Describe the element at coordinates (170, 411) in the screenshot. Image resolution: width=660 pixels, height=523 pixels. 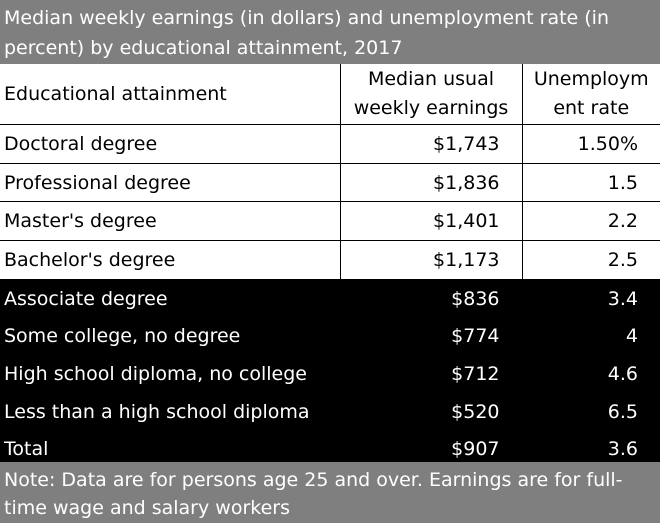
I see `row-label: Less than a high school diploma` at that location.